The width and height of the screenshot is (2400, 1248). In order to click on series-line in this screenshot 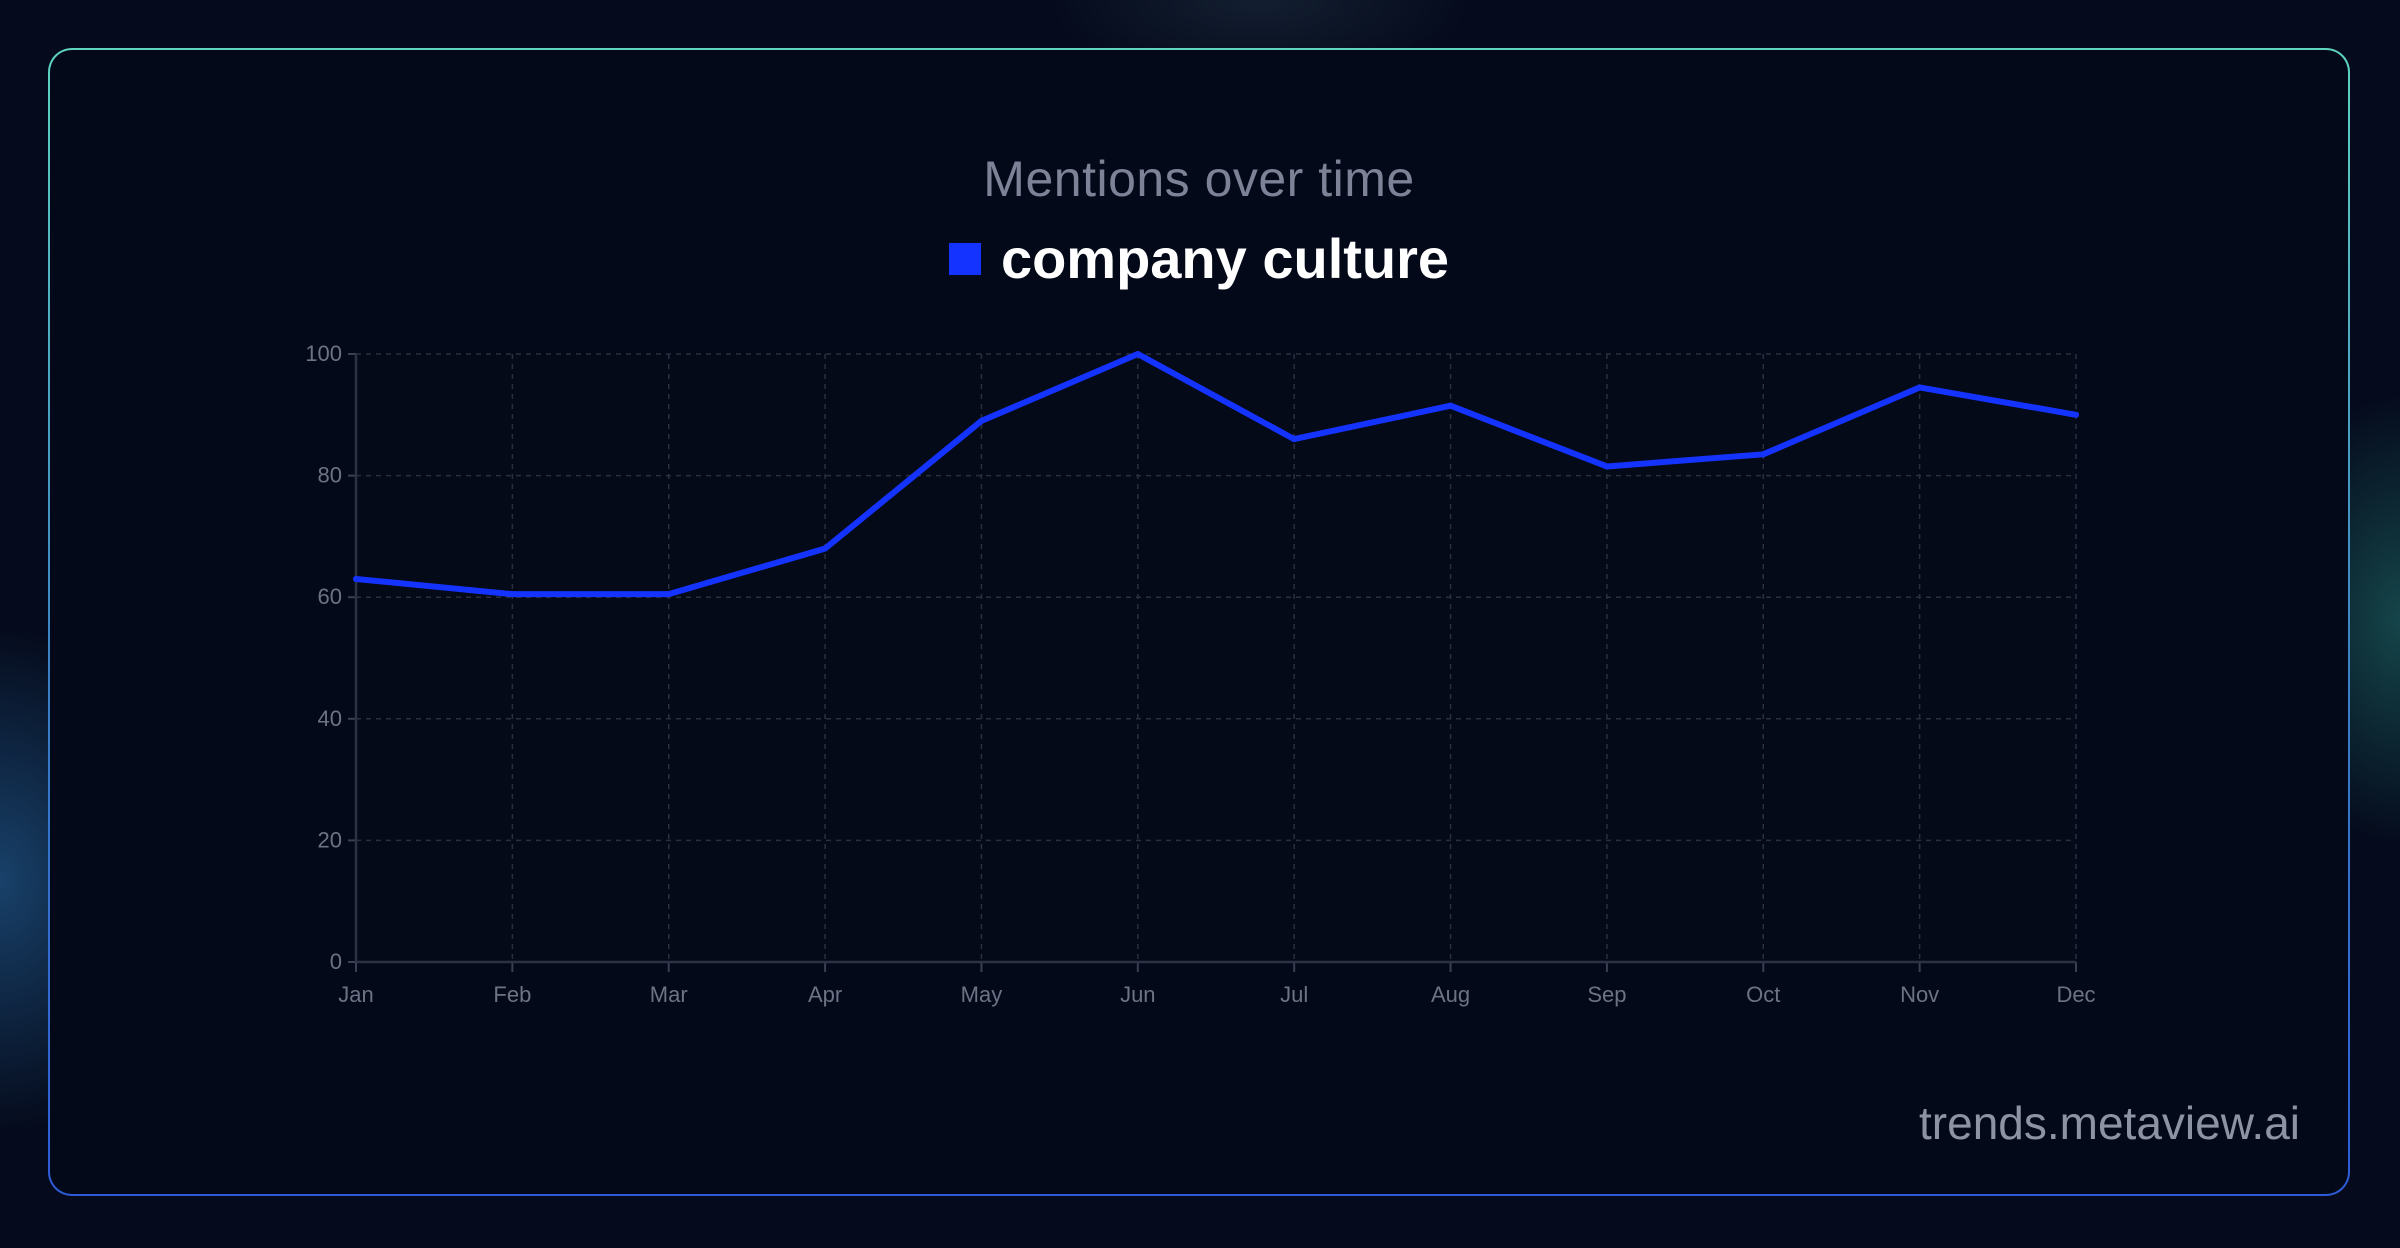, I will do `click(1216, 474)`.